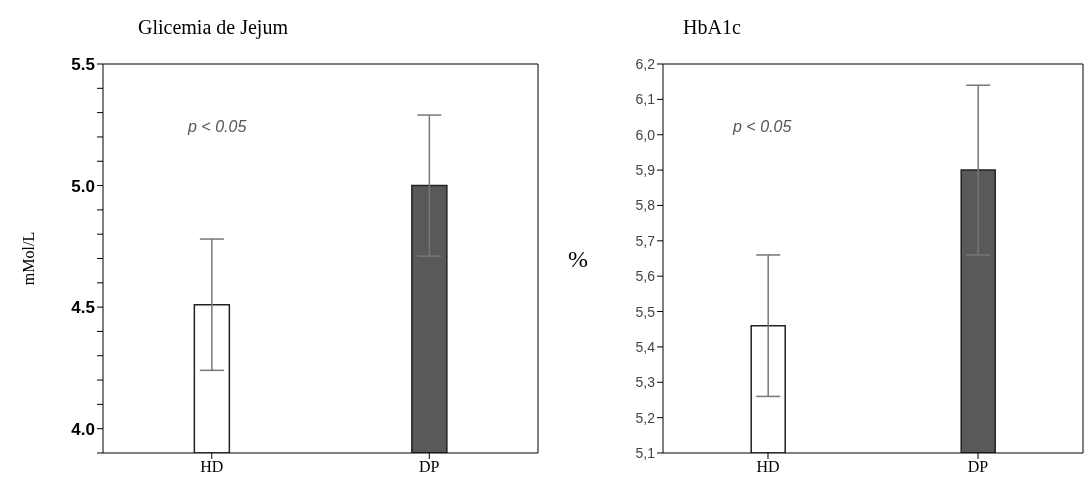 Image resolution: width=1091 pixels, height=491 pixels. What do you see at coordinates (645, 240) in the screenshot?
I see `y-tick-label: 5,7` at bounding box center [645, 240].